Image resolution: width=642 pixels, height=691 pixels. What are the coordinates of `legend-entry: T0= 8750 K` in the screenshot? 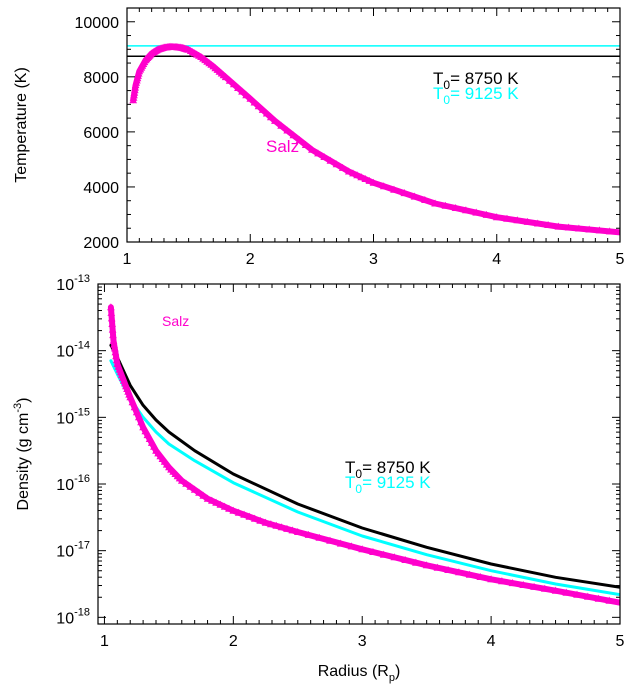 It's located at (476, 80).